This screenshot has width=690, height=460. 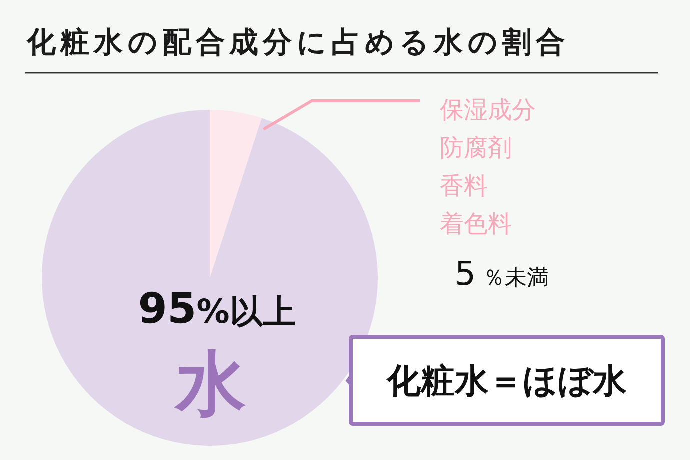 What do you see at coordinates (217, 308) in the screenshot?
I see `data-label: 95%以上` at bounding box center [217, 308].